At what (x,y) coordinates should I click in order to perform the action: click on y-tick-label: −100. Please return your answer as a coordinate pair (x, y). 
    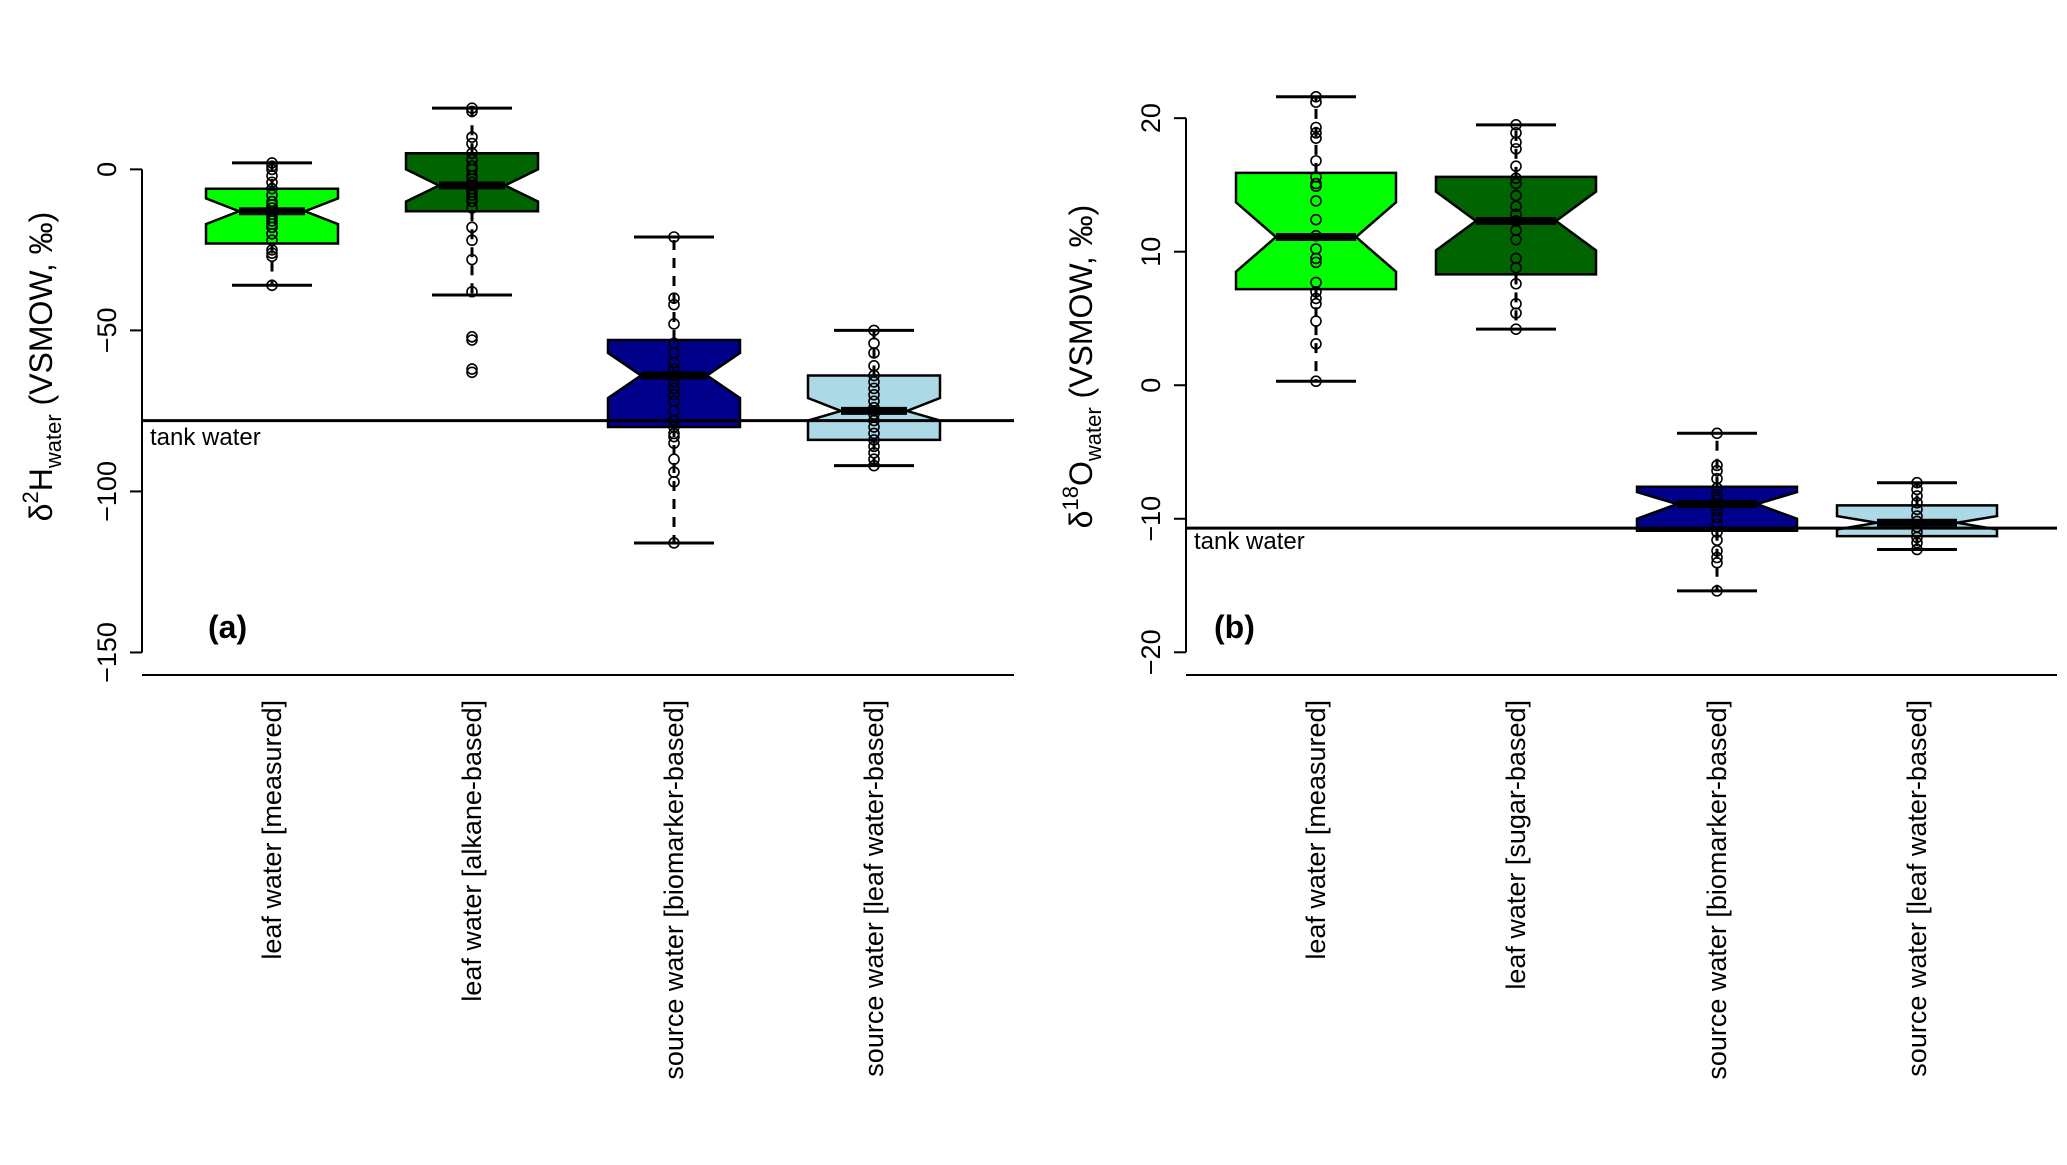
    Looking at the image, I should click on (107, 491).